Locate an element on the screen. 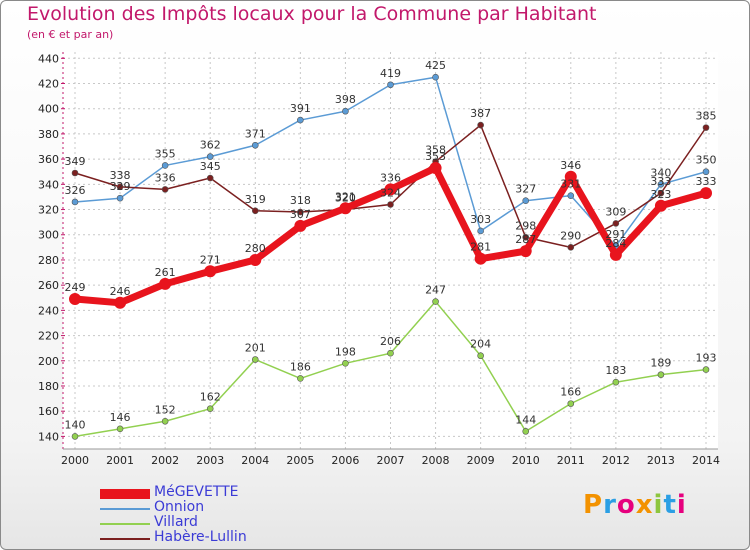 This screenshot has height=550, width=750. data-label: 398 is located at coordinates (345, 99).